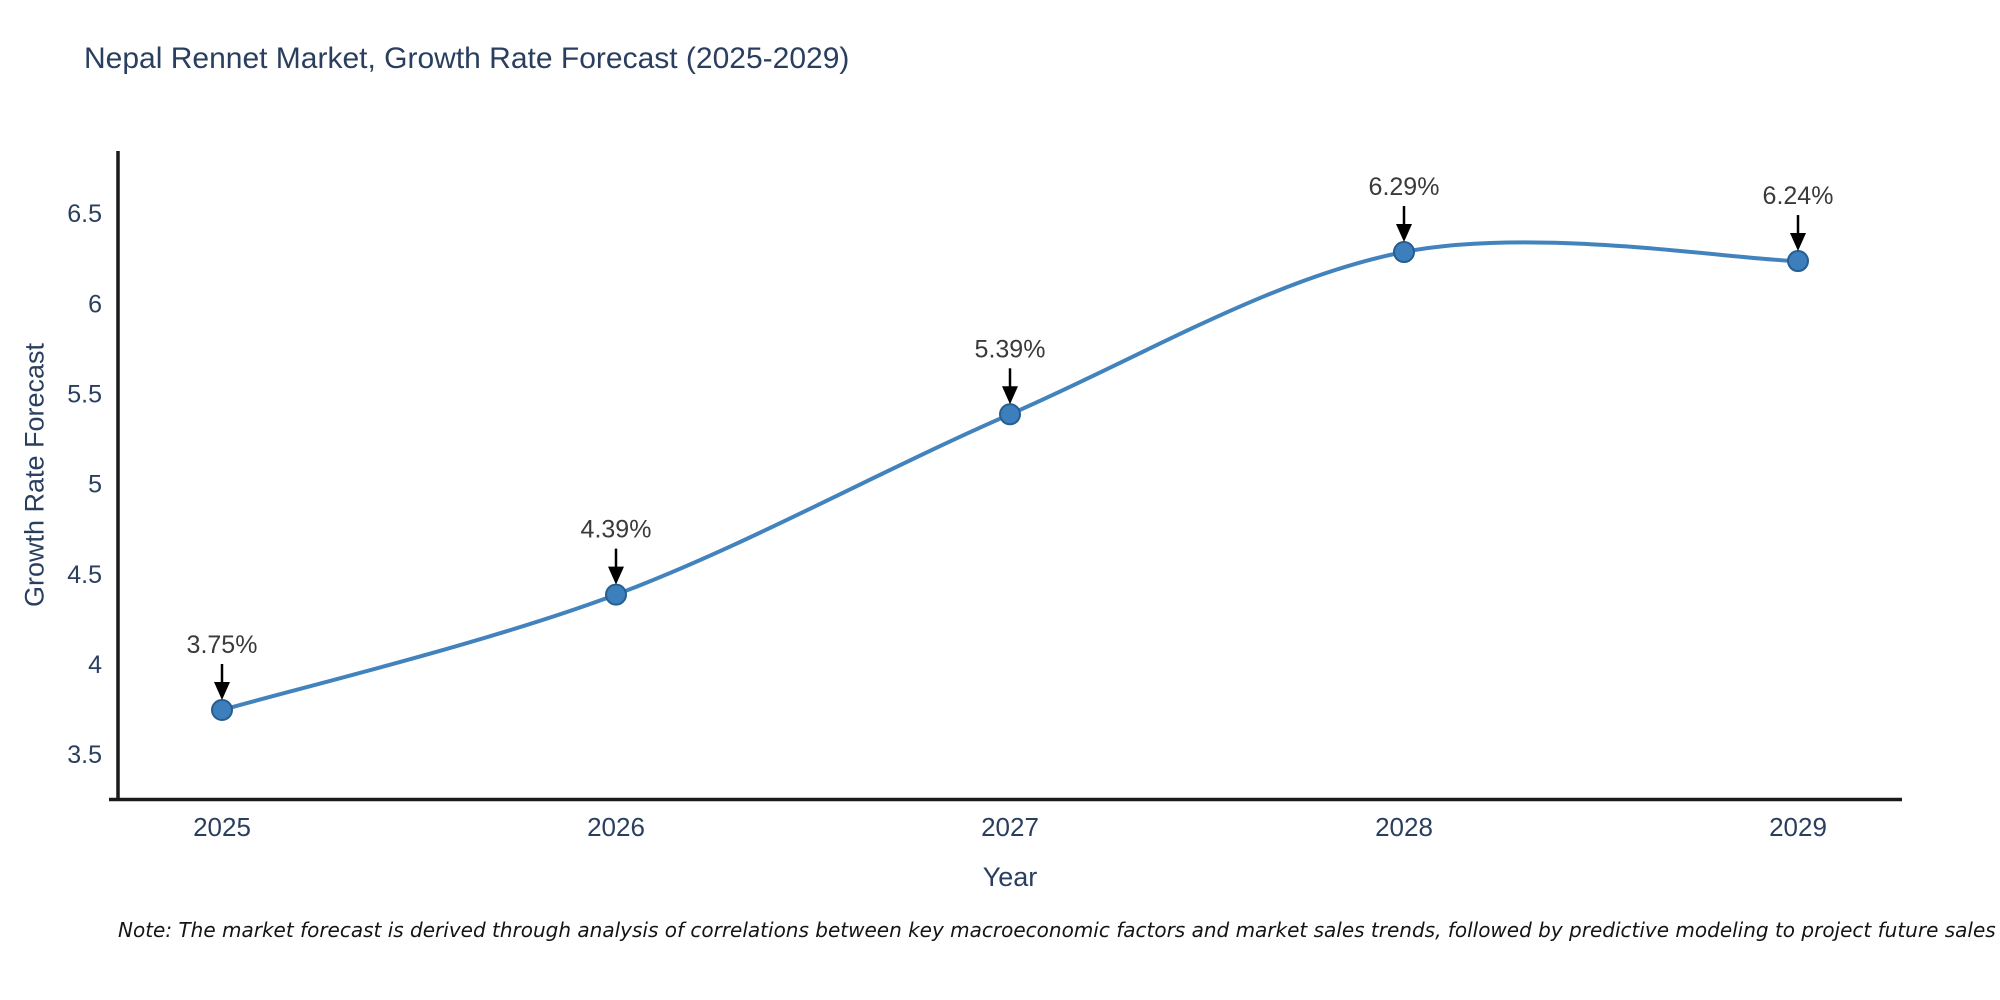 The width and height of the screenshot is (2000, 1000). What do you see at coordinates (84, 575) in the screenshot?
I see `y-tick-label: 4.5` at bounding box center [84, 575].